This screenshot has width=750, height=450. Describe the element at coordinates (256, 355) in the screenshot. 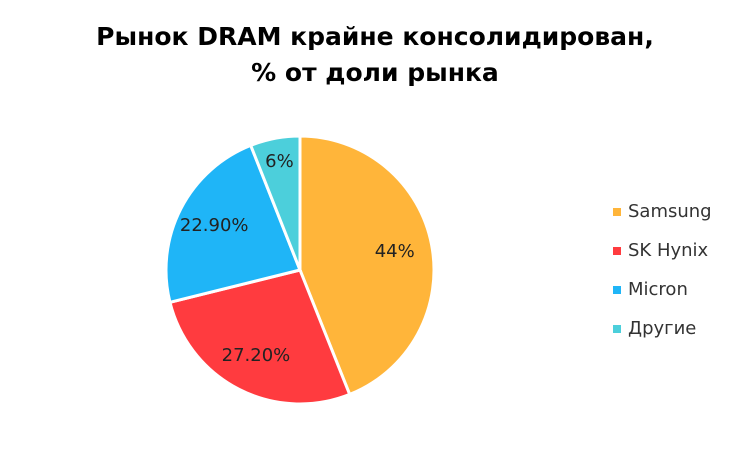

I see `data-label: 27.20%` at that location.